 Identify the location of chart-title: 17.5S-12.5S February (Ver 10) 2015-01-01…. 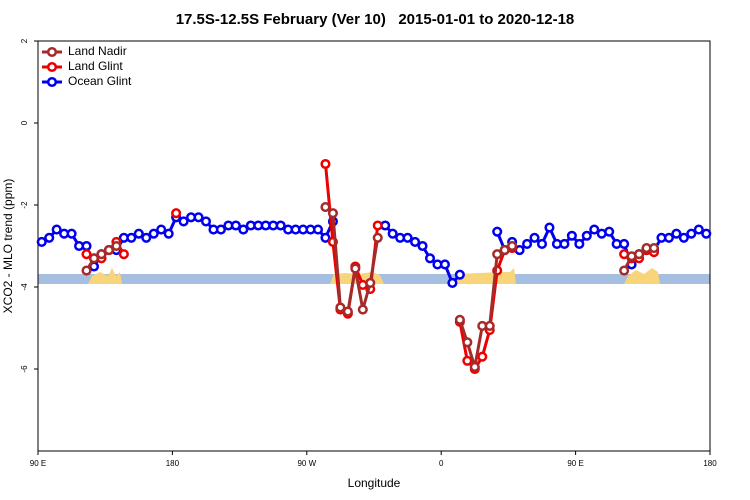
(375, 19).